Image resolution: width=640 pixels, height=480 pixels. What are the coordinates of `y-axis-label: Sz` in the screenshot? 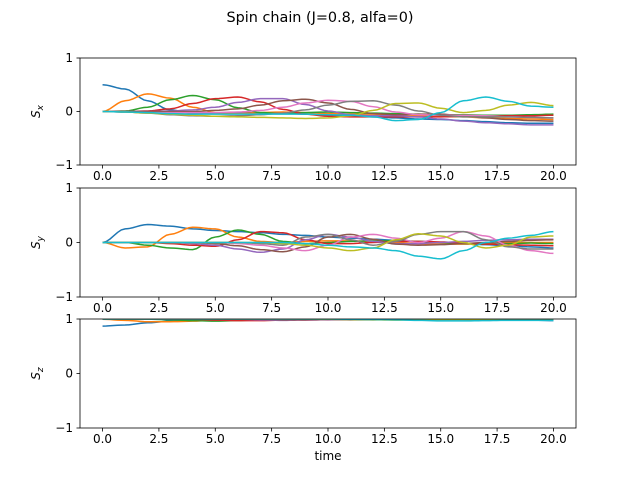 It's located at (37, 373).